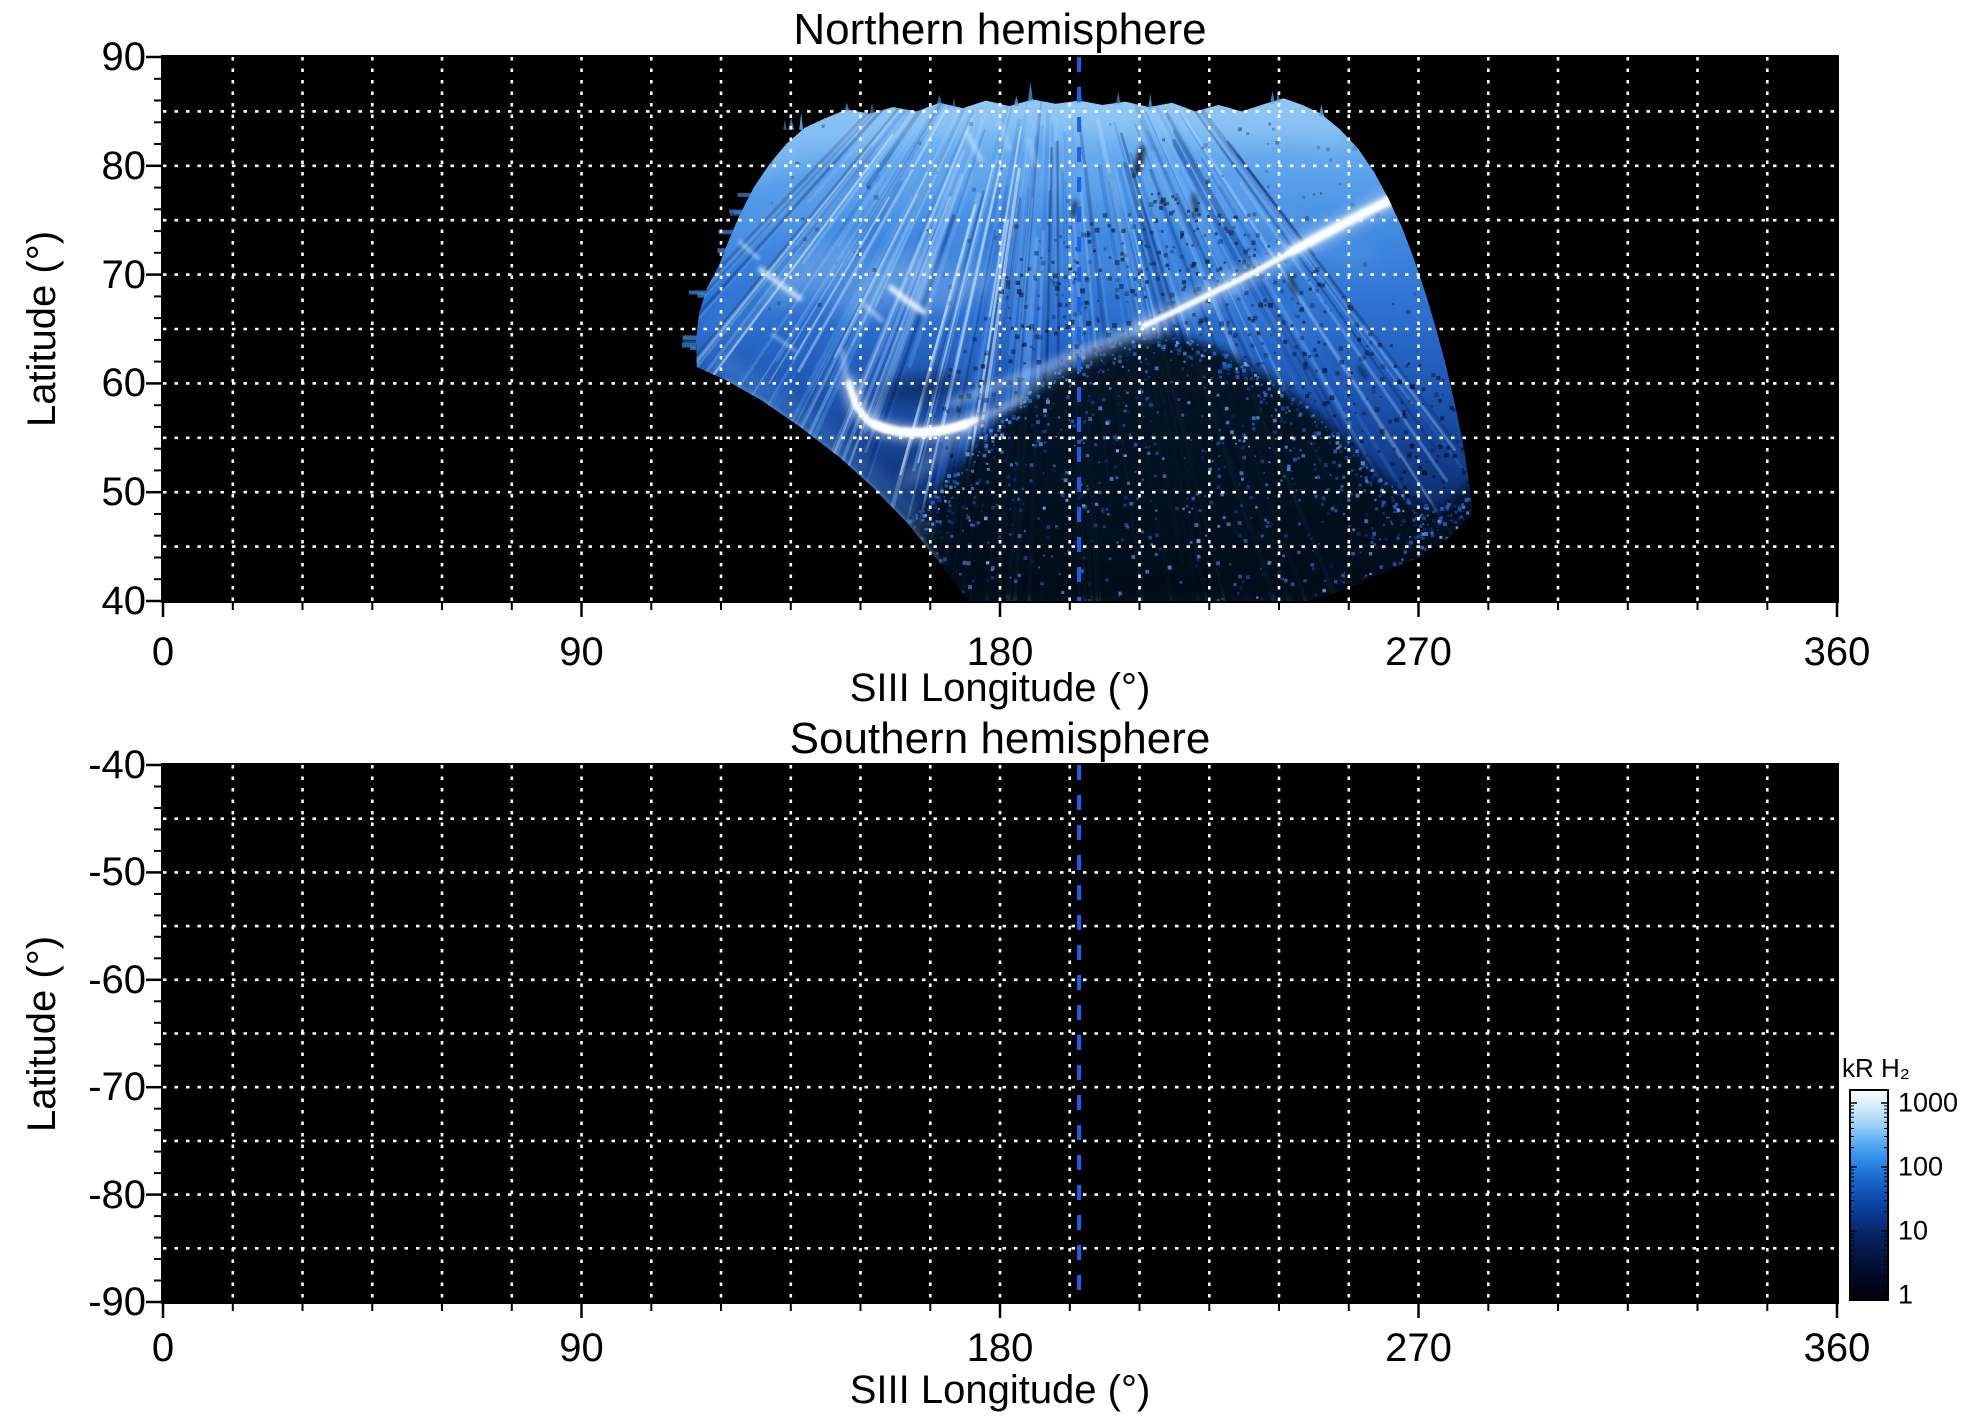 Image resolution: width=1983 pixels, height=1423 pixels. I want to click on south-x-tick-label: 180, so click(1000, 1348).